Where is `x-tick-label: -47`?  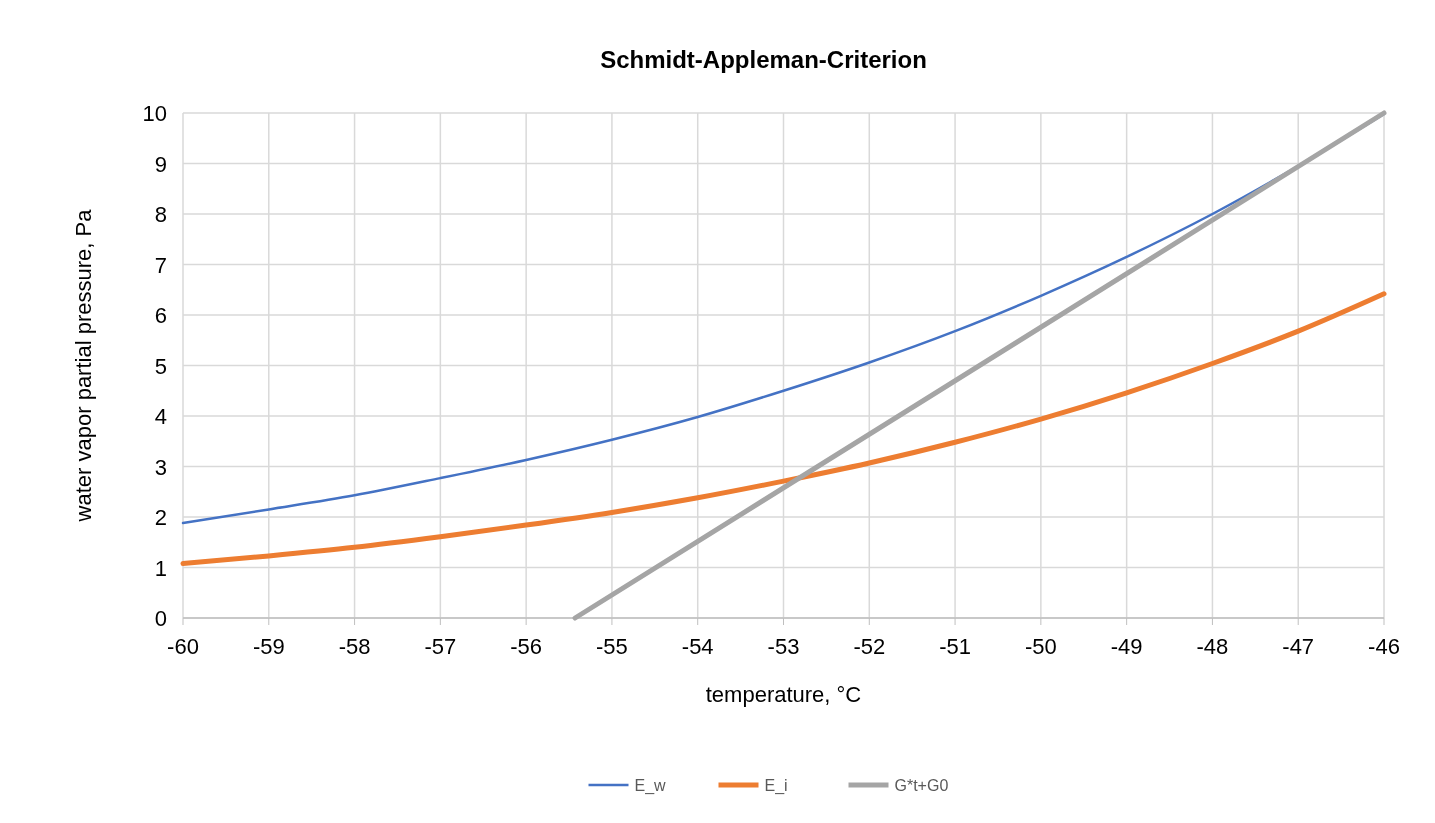 x-tick-label: -47 is located at coordinates (1298, 646).